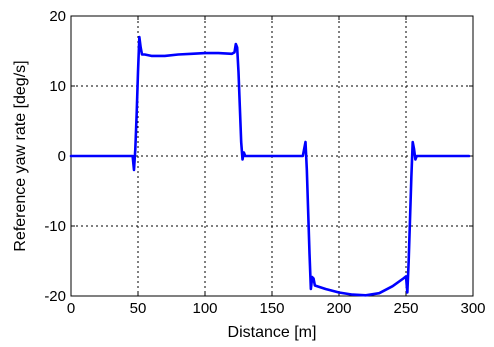 Image resolution: width=494 pixels, height=347 pixels. I want to click on x-tick-label: 100, so click(204, 308).